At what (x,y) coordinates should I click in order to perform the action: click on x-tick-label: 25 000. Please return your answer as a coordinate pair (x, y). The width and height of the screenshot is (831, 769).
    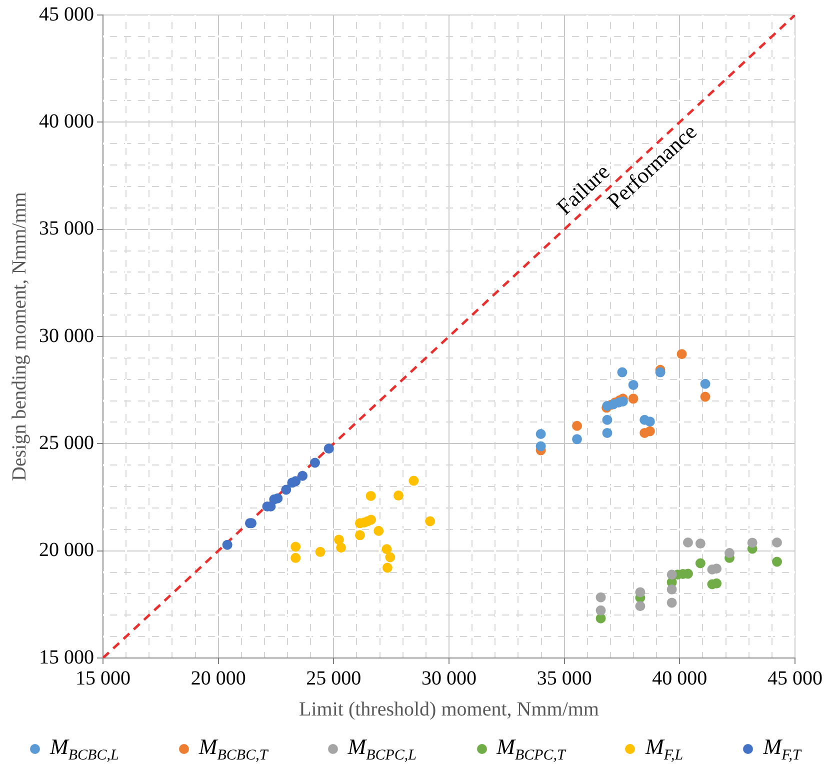
    Looking at the image, I should click on (334, 678).